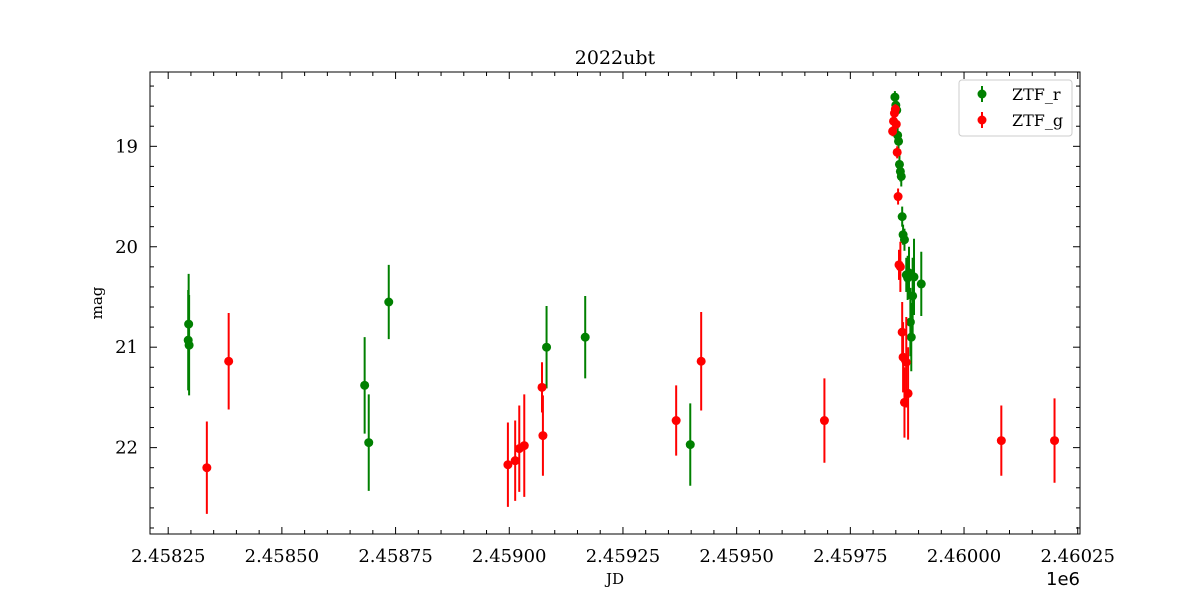 This screenshot has height=605, width=1200. Describe the element at coordinates (126, 347) in the screenshot. I see `y-tick-label: 21` at that location.